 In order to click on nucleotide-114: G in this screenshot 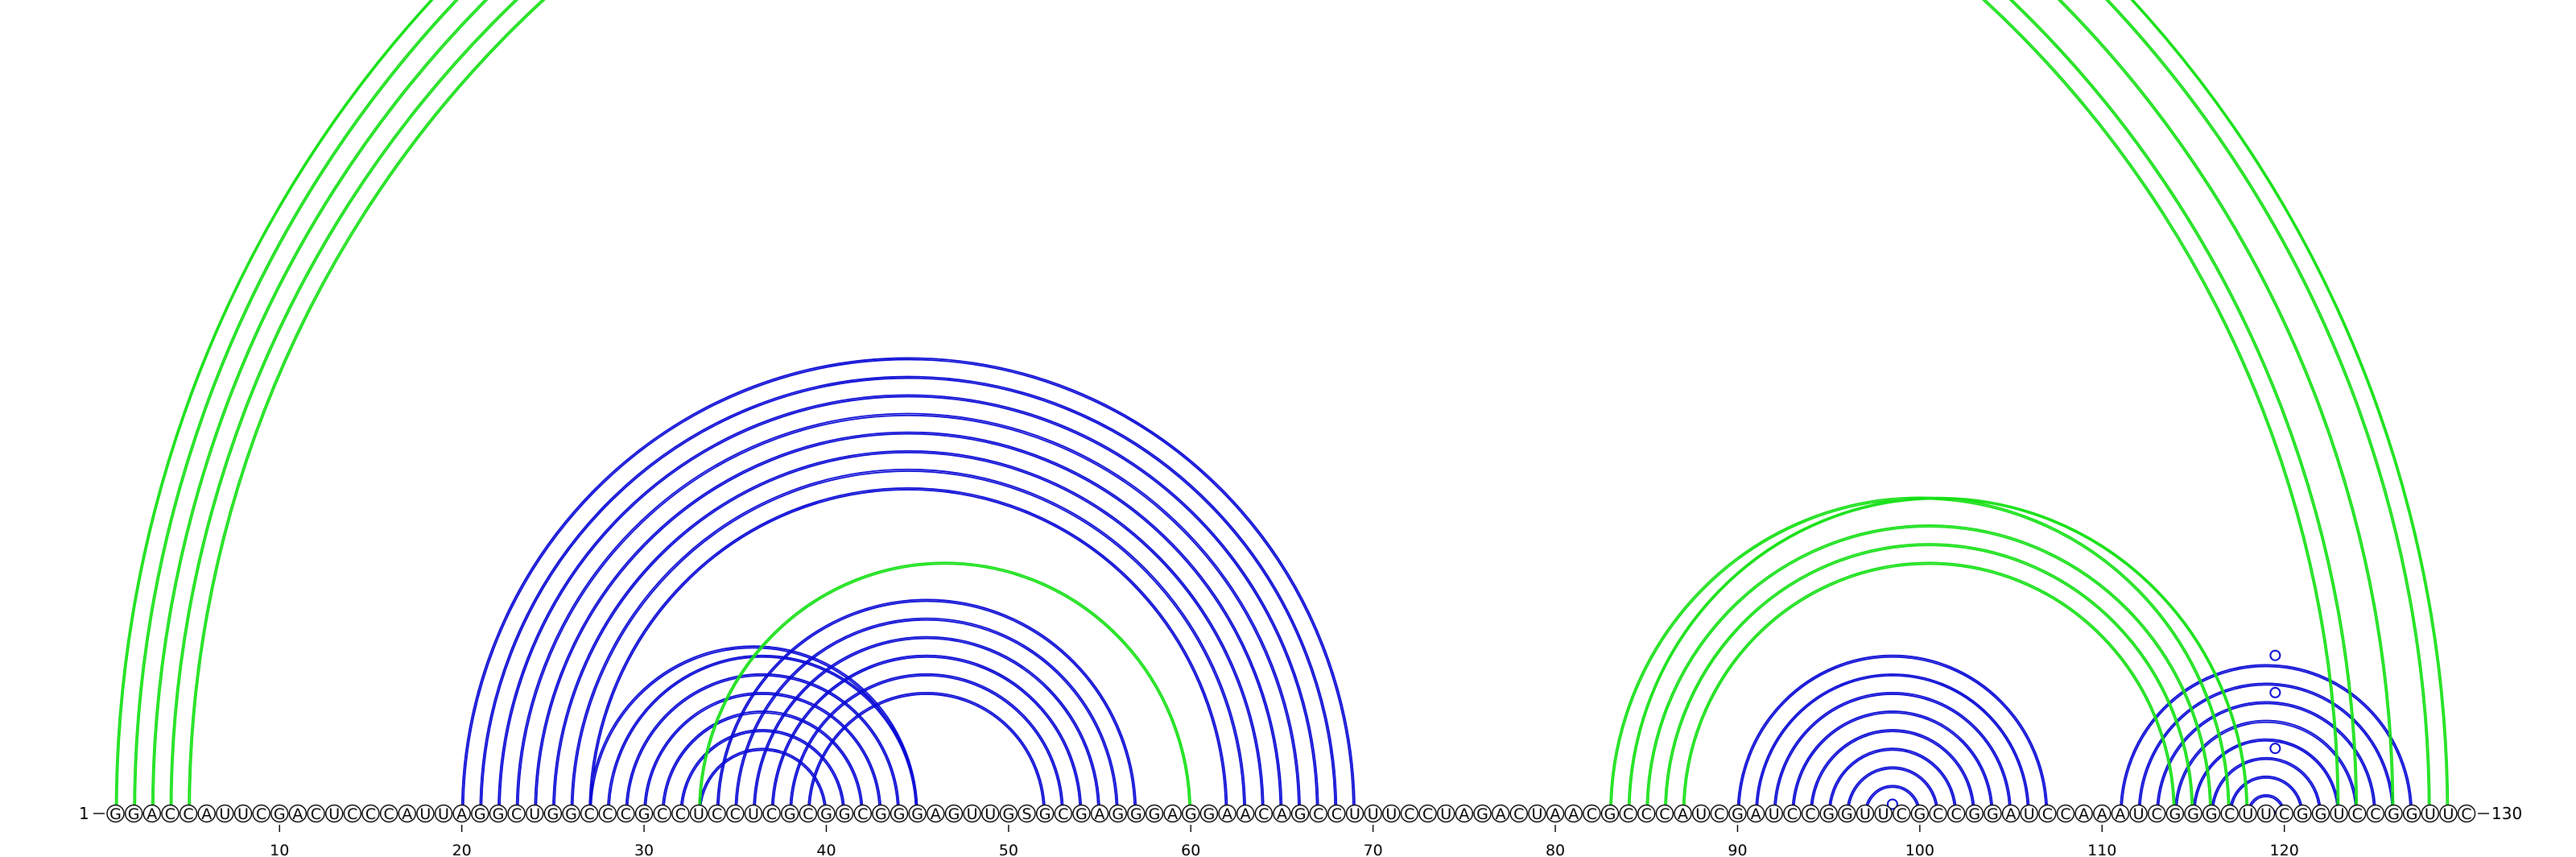, I will do `click(2175, 813)`.